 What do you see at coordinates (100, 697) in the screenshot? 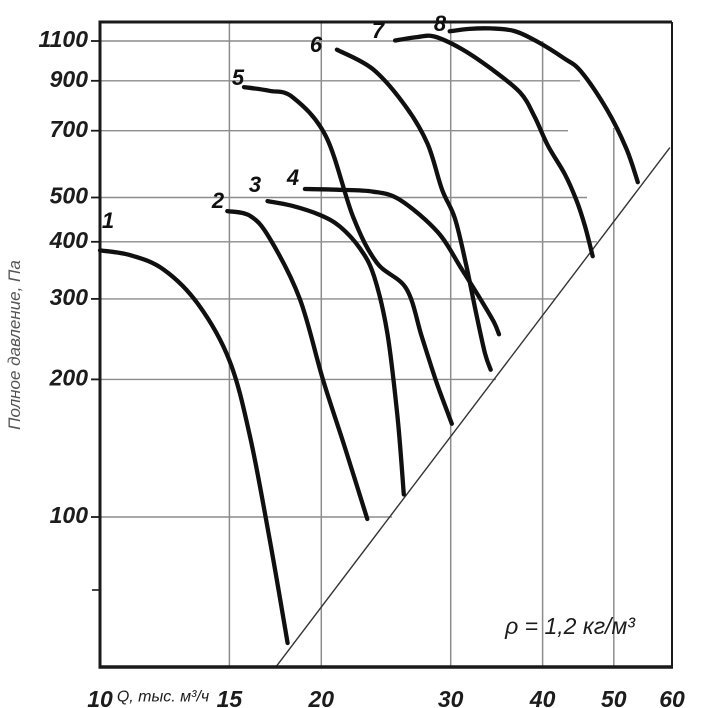
I see `x-tick-label-10: 10` at bounding box center [100, 697].